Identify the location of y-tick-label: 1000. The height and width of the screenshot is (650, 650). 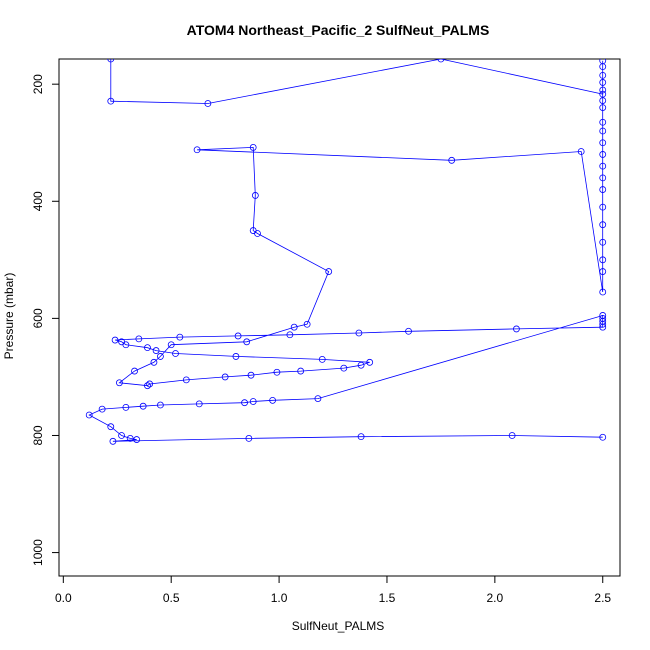
(38, 552).